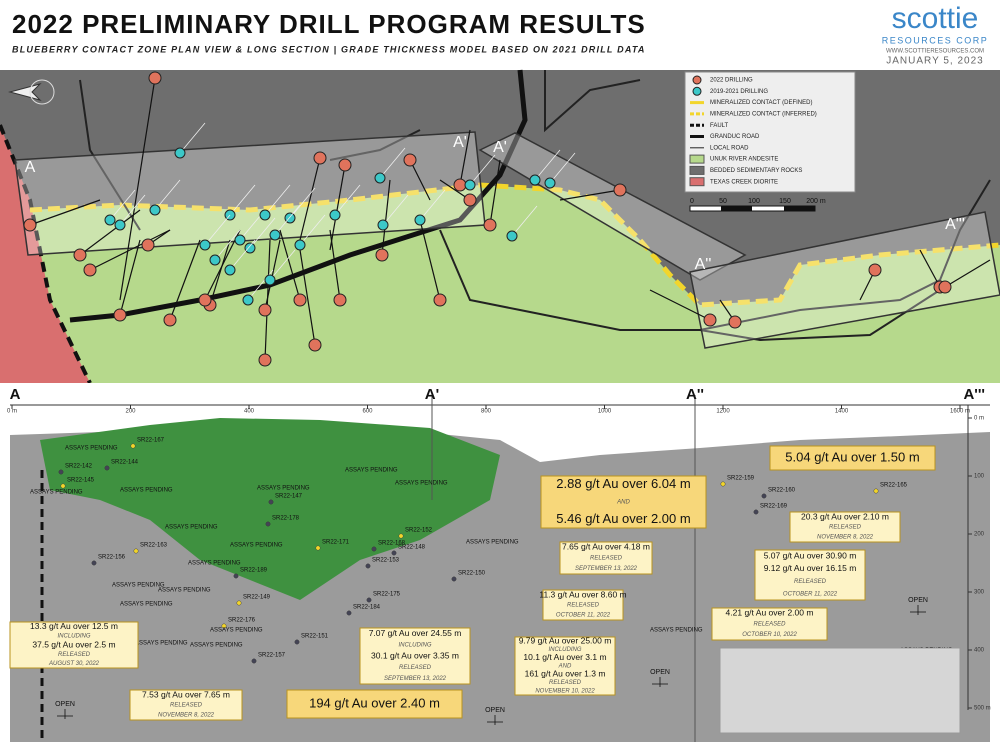  I want to click on hole-label: SR22-171, so click(336, 543).